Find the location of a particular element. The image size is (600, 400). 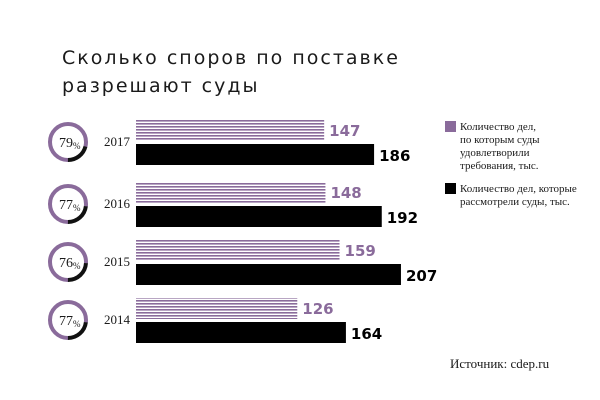

gauge-percent-label: 76% is located at coordinates (70, 263).